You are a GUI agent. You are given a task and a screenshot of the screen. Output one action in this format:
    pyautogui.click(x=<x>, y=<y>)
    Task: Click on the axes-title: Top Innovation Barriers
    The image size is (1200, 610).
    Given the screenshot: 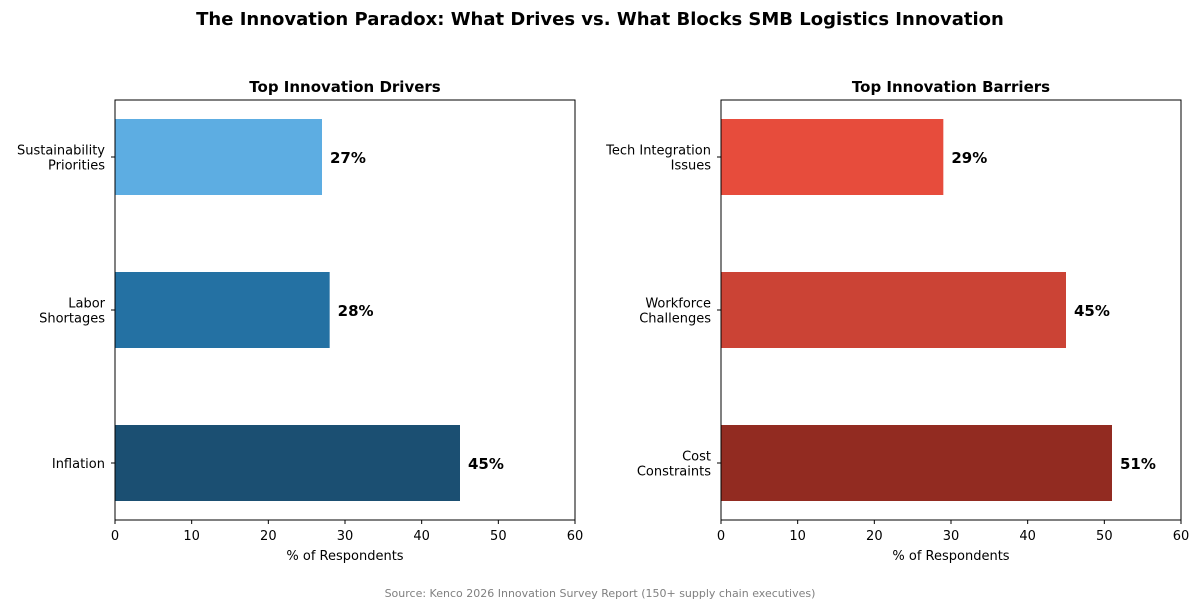 What is the action you would take?
    pyautogui.click(x=951, y=87)
    